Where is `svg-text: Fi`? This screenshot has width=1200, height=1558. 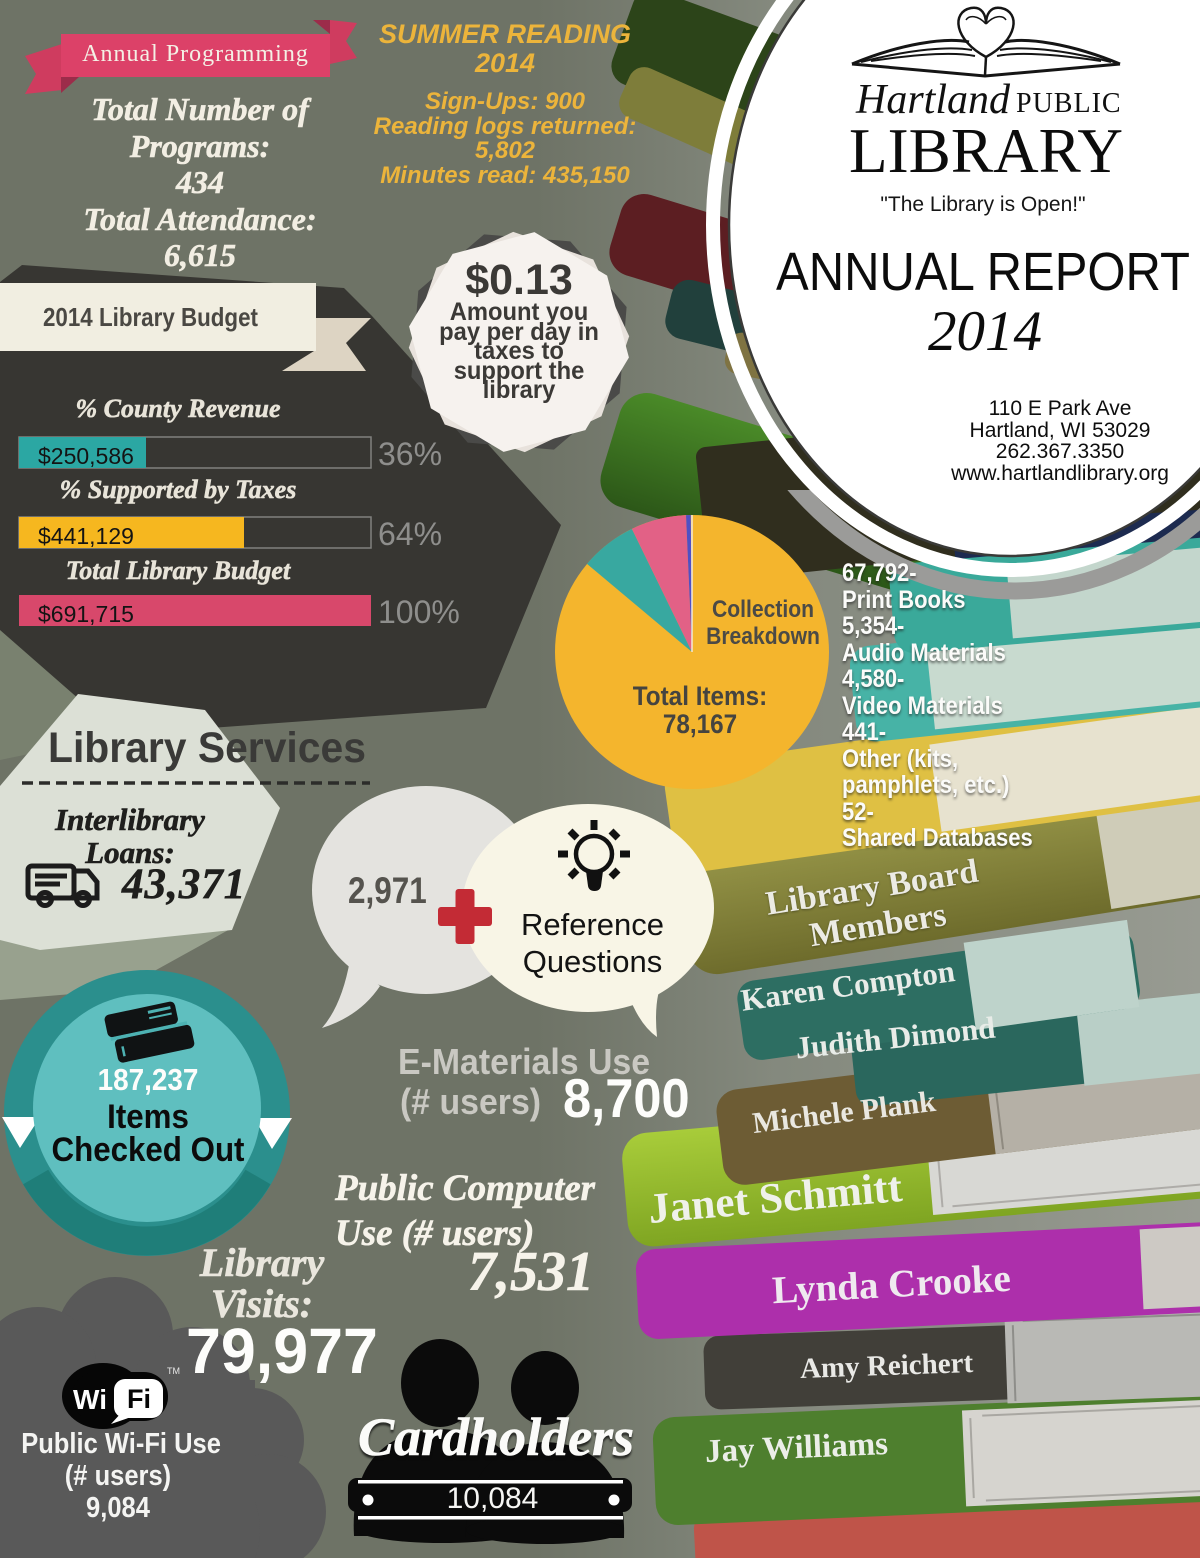 svg-text: Fi is located at coordinates (139, 1399).